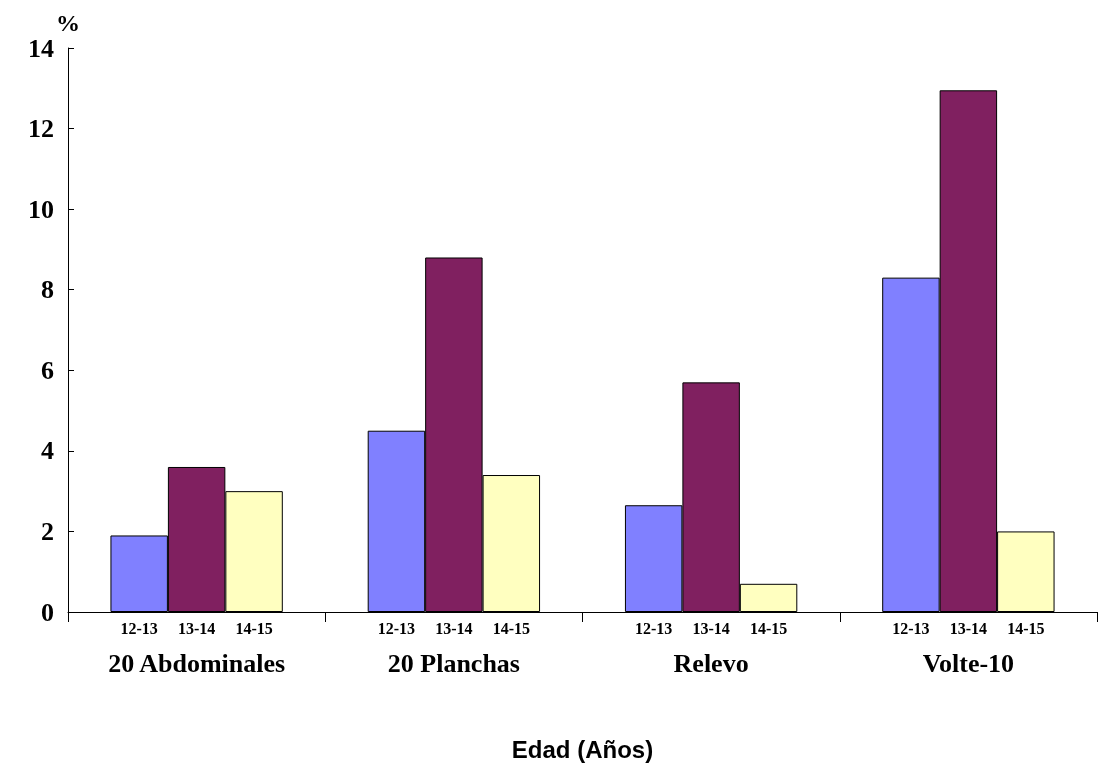  What do you see at coordinates (968, 663) in the screenshot?
I see `x-tick-label: Volte-10` at bounding box center [968, 663].